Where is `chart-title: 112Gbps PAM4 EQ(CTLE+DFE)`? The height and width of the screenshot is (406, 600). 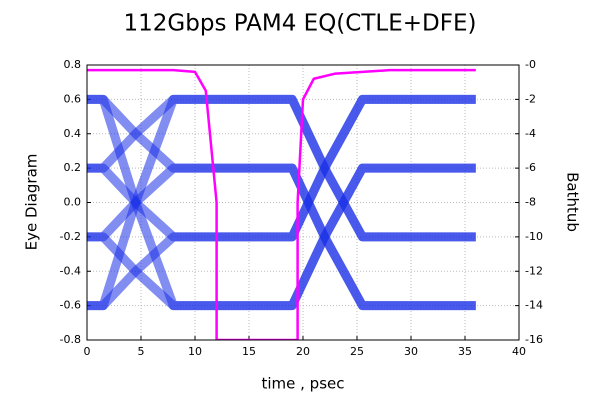
chart-title: 112Gbps PAM4 EQ(CTLE+DFE) is located at coordinates (300, 24).